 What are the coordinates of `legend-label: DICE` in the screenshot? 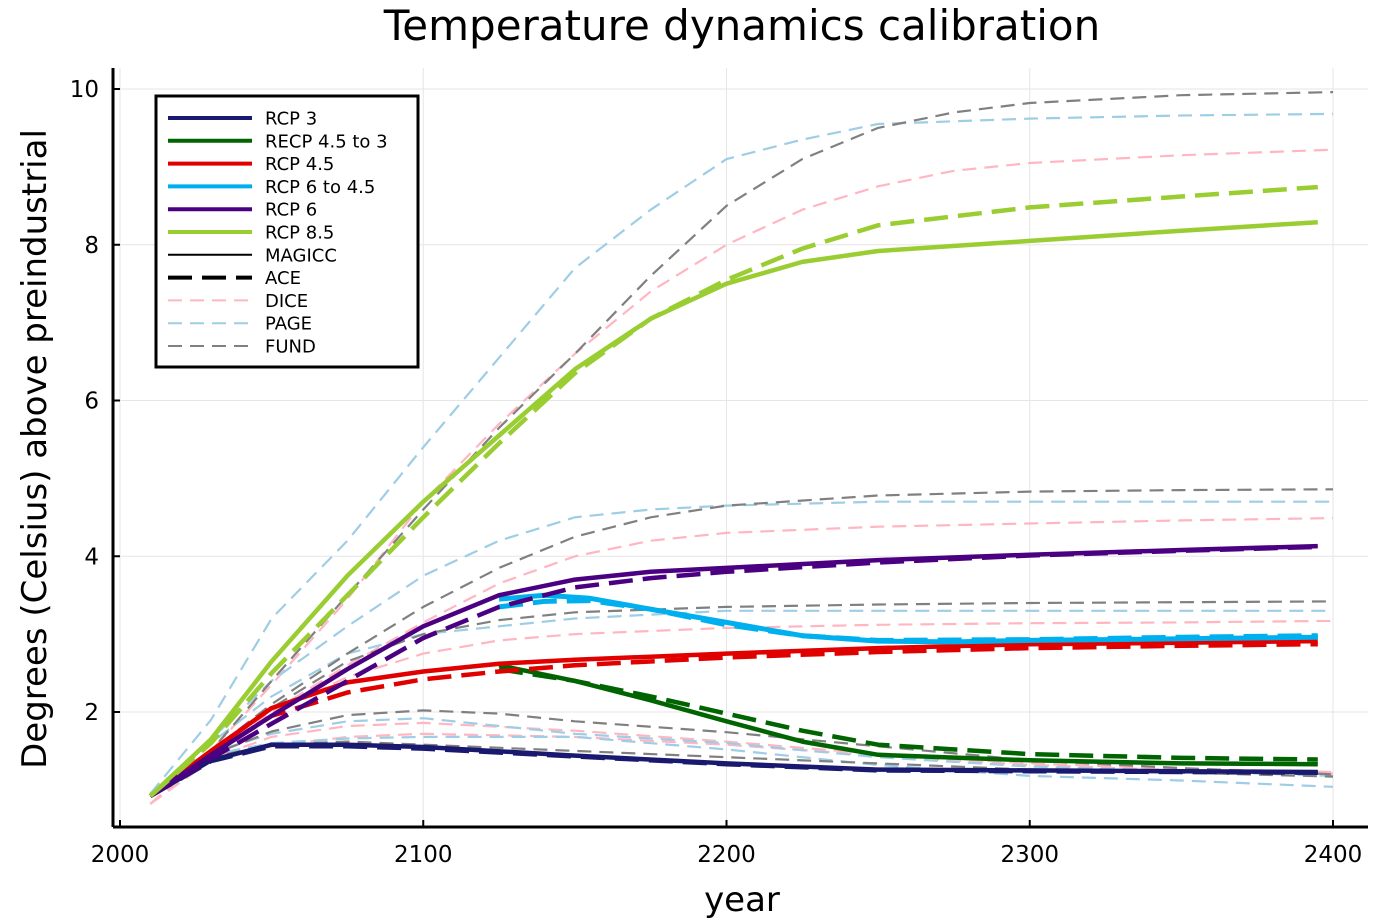 It's located at (286, 301).